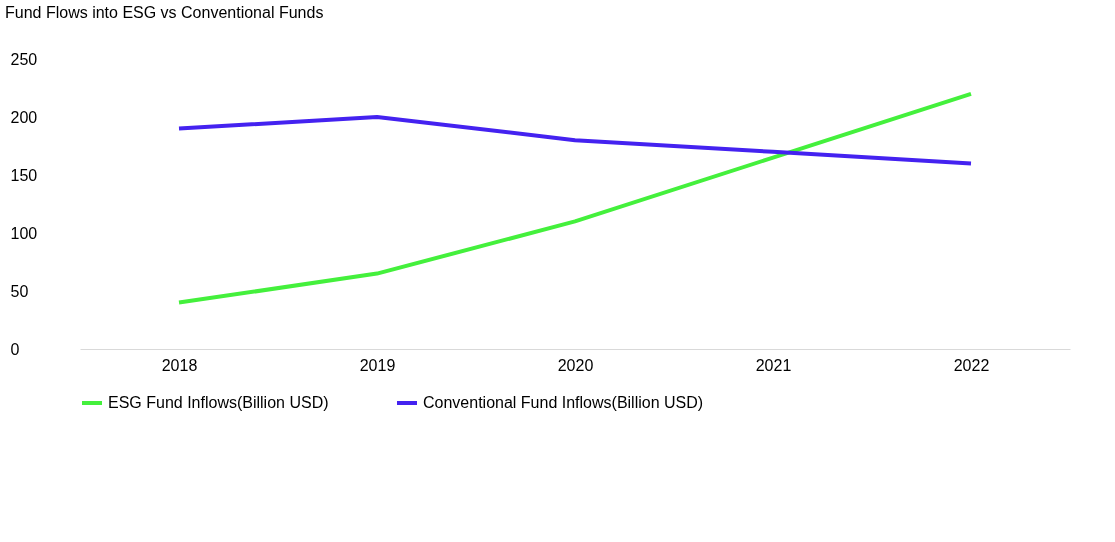 The width and height of the screenshot is (1115, 542). I want to click on x-tick-label: 2018, so click(179, 365).